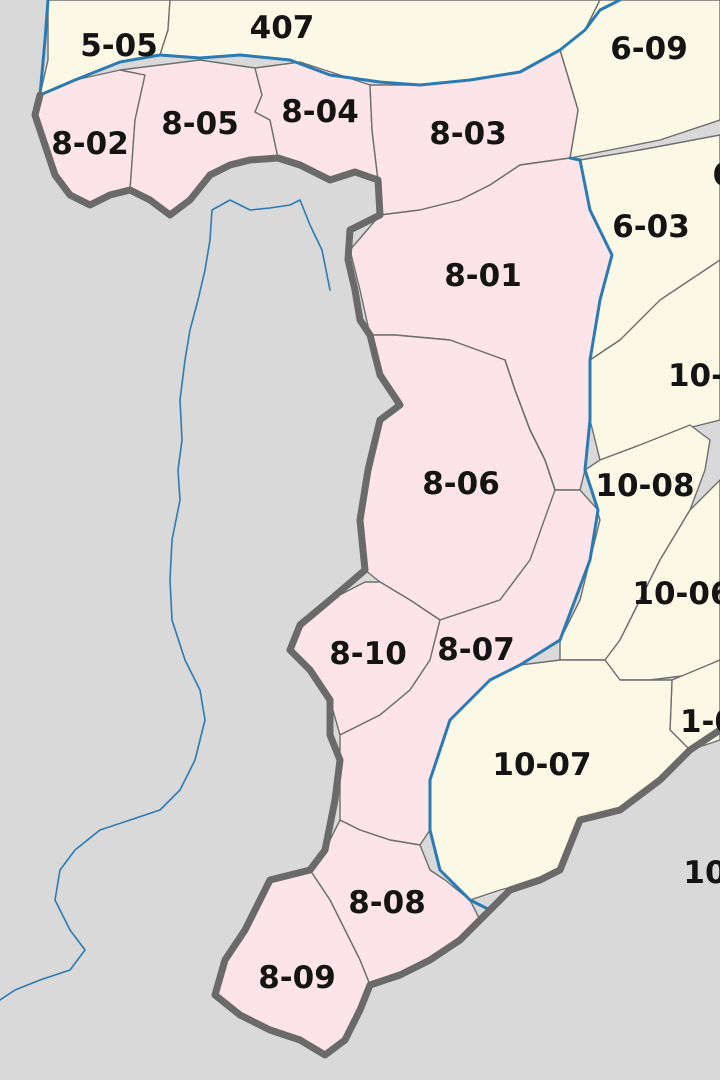  What do you see at coordinates (701, 873) in the screenshot?
I see `label-10-partial-b: 10` at bounding box center [701, 873].